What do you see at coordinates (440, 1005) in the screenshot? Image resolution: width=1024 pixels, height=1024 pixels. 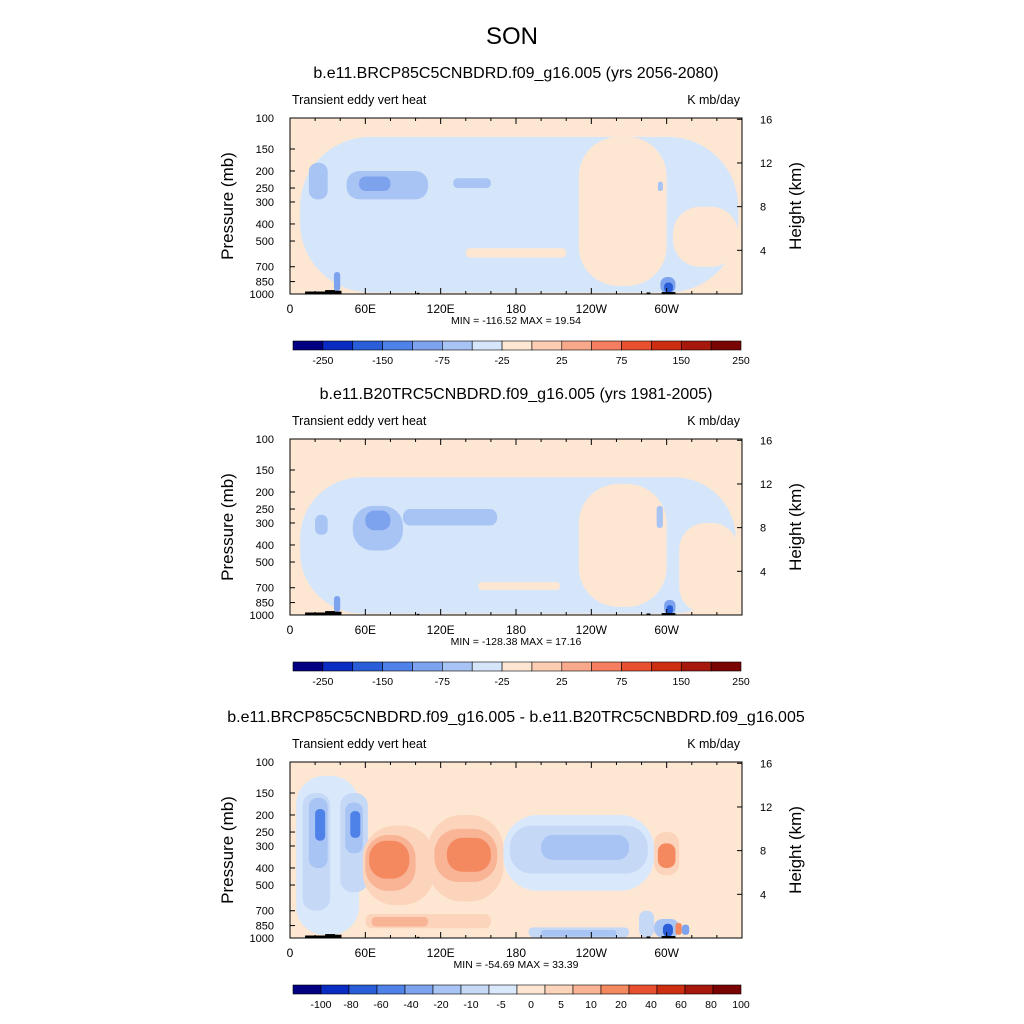 I see `colorbar-label: -20` at bounding box center [440, 1005].